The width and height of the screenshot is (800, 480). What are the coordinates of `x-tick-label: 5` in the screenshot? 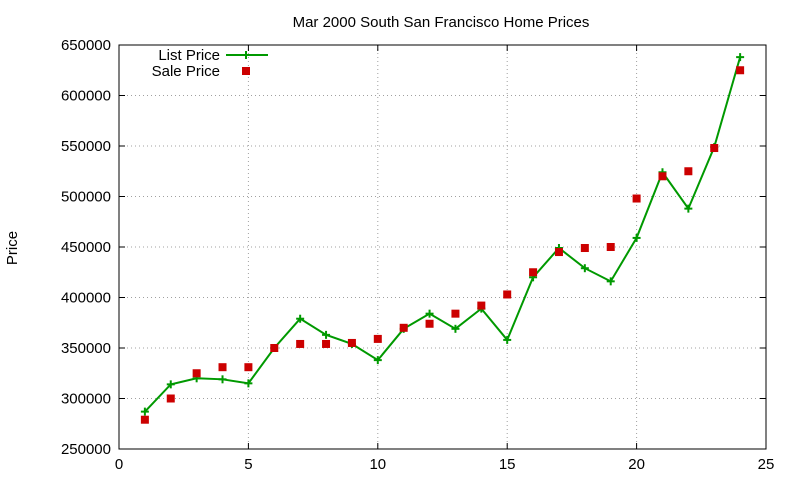 It's located at (248, 464).